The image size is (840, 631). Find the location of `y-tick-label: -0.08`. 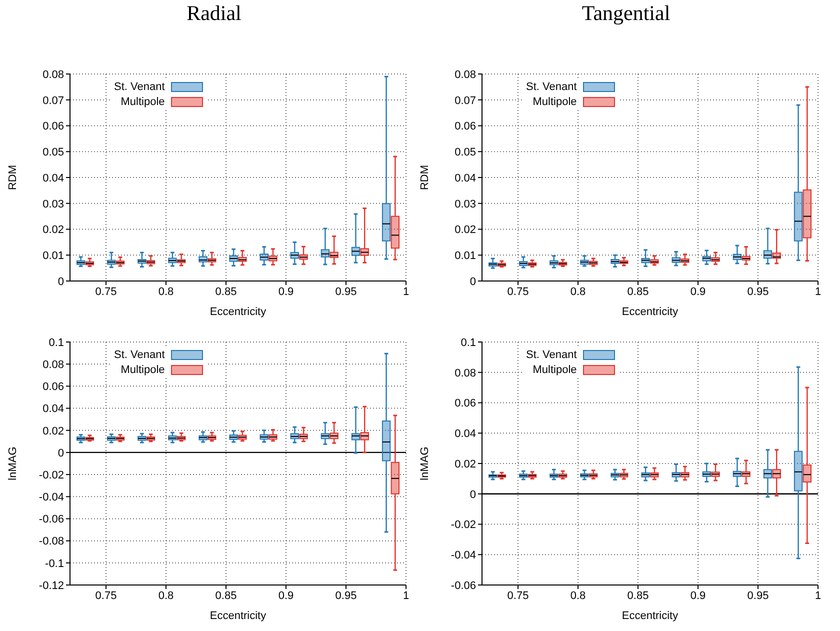

y-tick-label: -0.08 is located at coordinates (51, 542).